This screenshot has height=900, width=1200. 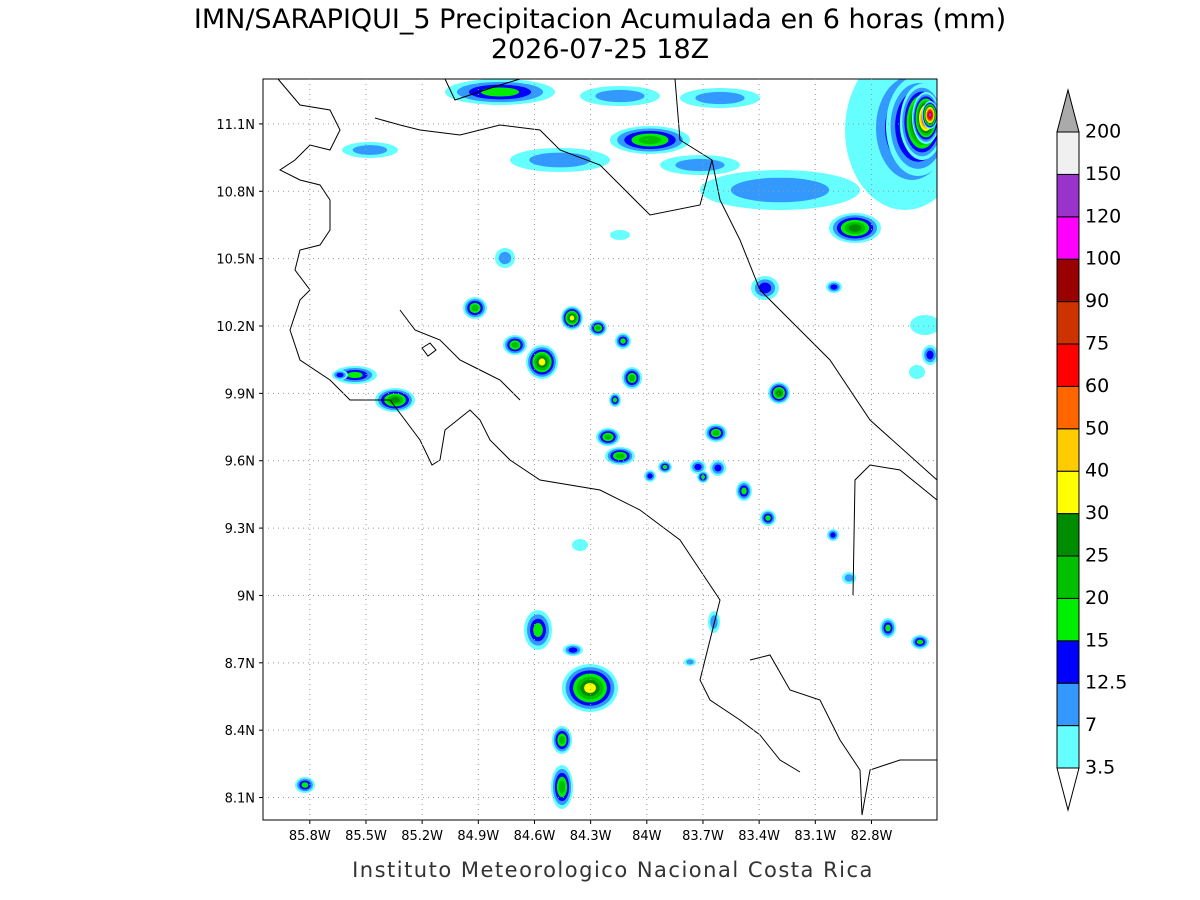 I want to click on island, so click(x=429, y=349).